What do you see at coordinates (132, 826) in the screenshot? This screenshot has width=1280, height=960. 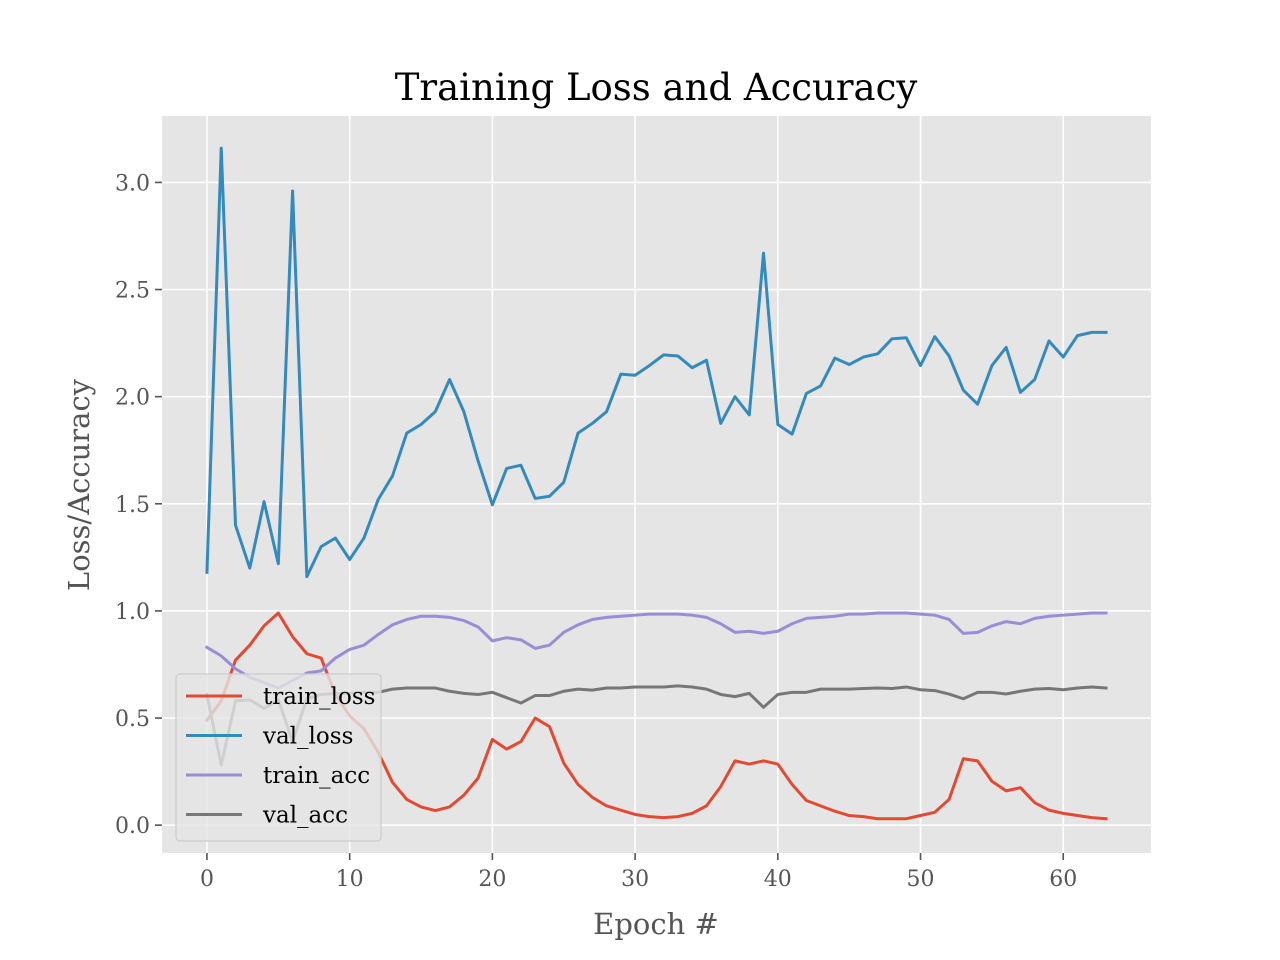 I see `y-tick-label: 0.0` at bounding box center [132, 826].